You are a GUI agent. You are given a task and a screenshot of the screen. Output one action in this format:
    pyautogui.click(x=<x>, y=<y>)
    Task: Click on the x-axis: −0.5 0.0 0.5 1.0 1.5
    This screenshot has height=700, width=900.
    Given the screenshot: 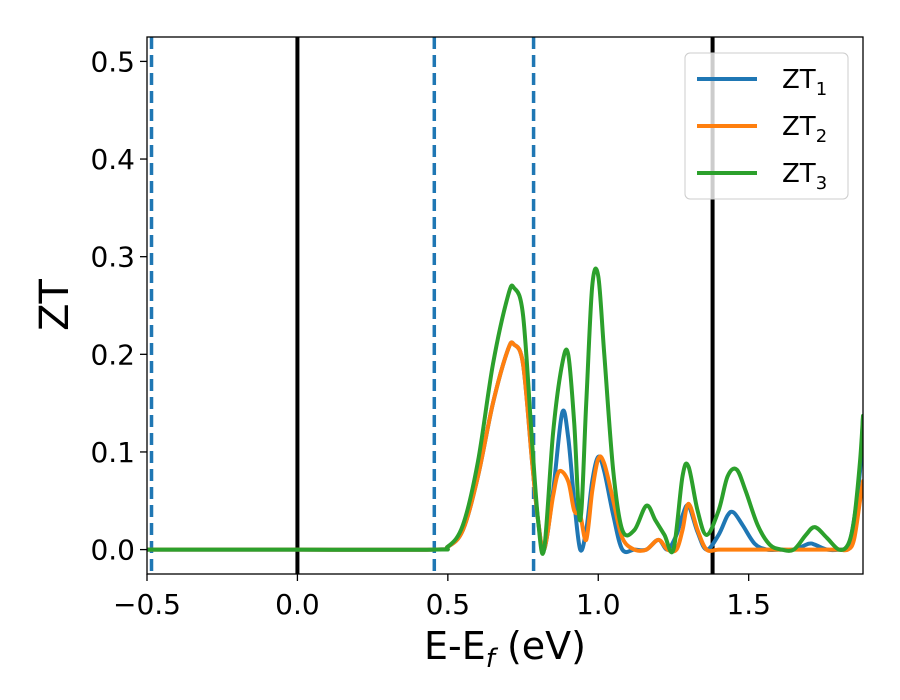 What is the action you would take?
    pyautogui.click(x=442, y=597)
    